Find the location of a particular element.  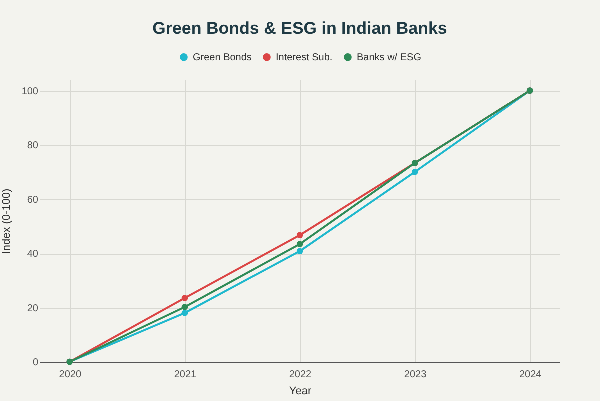

x-axis-title: Year is located at coordinates (300, 392).